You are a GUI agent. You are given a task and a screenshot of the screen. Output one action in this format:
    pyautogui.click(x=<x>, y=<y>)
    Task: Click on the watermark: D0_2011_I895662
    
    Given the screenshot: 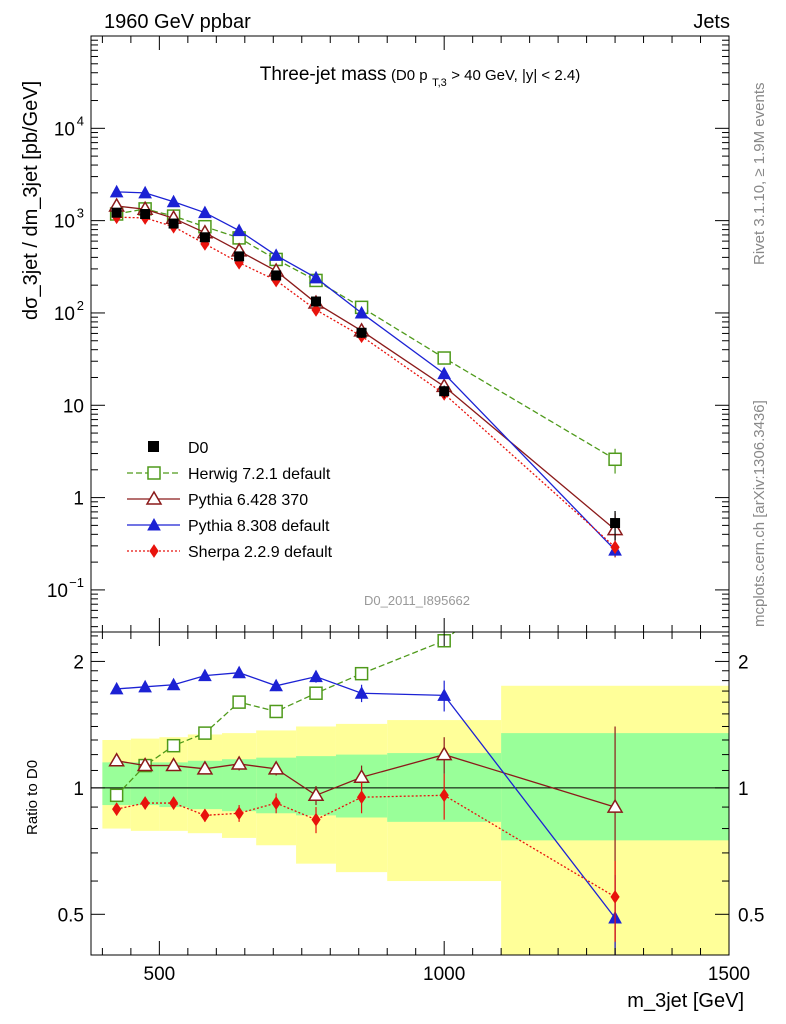 What is the action you would take?
    pyautogui.click(x=417, y=600)
    